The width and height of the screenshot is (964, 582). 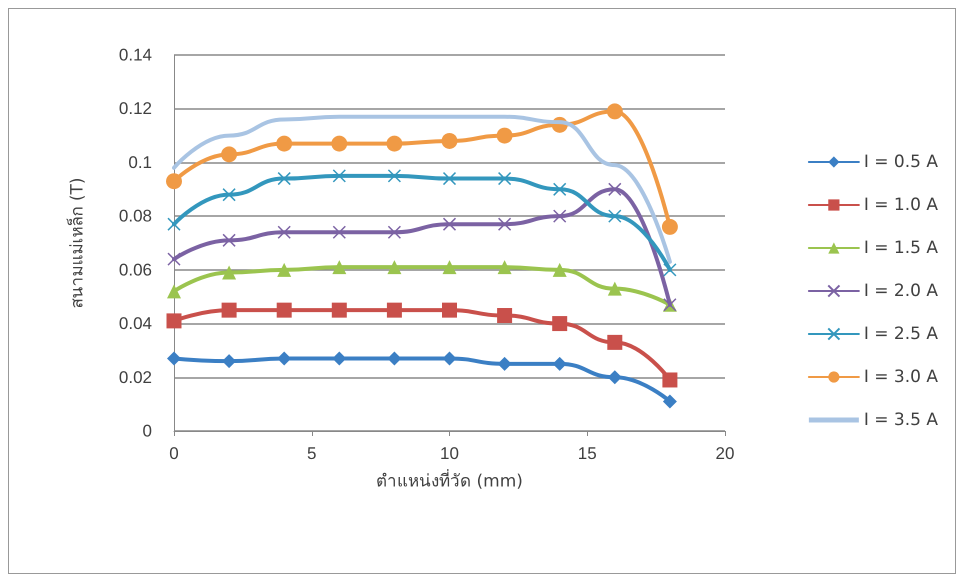 What do you see at coordinates (901, 205) in the screenshot?
I see `legend-label: I = 1.0 A` at bounding box center [901, 205].